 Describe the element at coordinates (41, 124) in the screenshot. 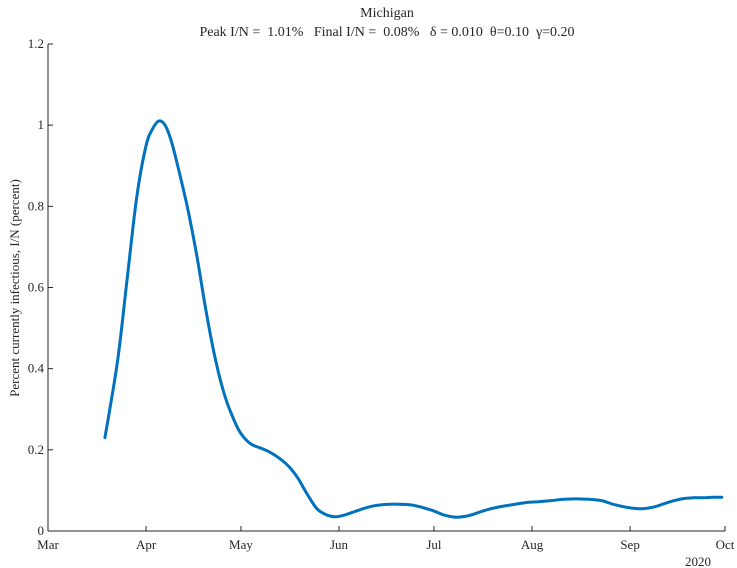

I see `y-tick-label: 1` at that location.